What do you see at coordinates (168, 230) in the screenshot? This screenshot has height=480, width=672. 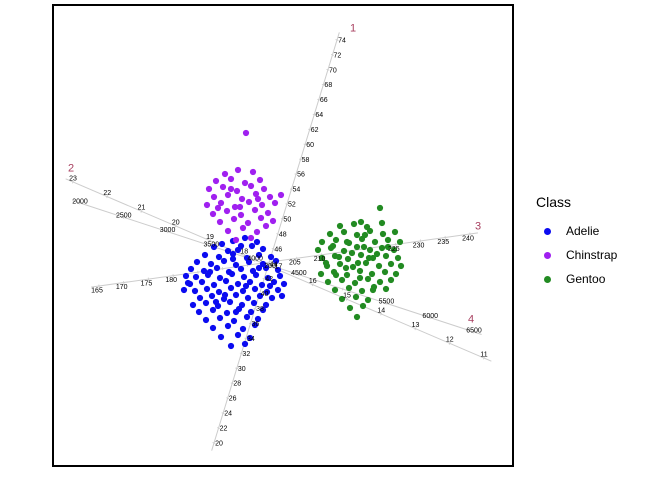 I see `axis-4-tick-label: 3000` at bounding box center [168, 230].